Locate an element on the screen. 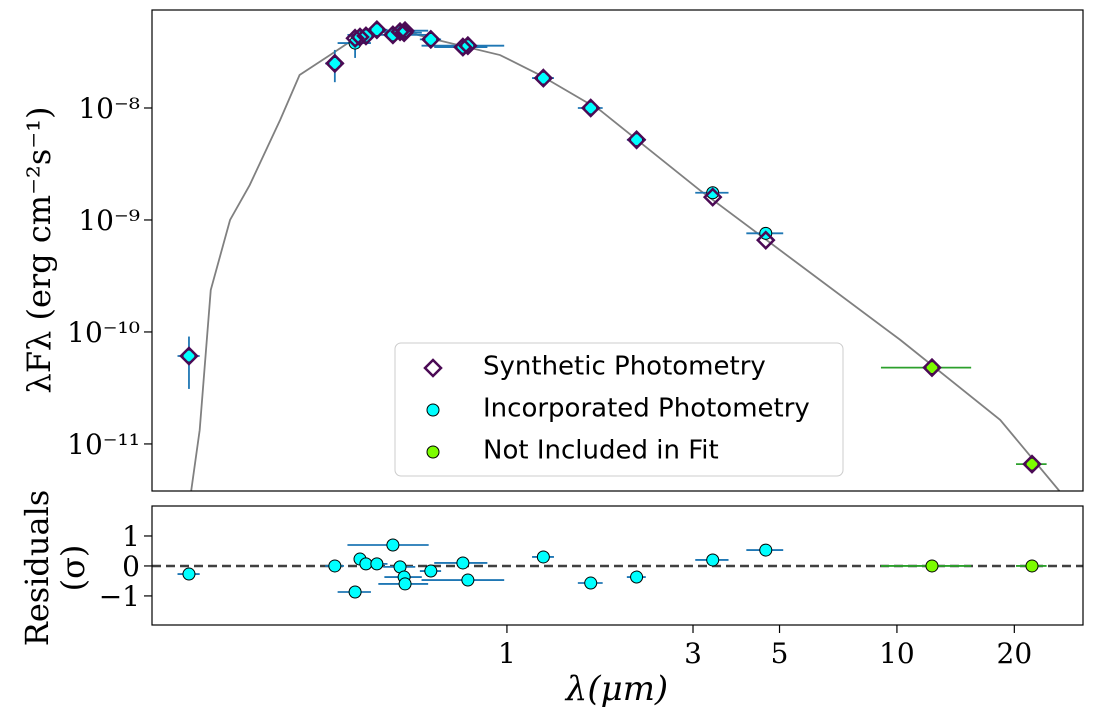 Image resolution: width=1093 pixels, height=720 pixels. y-tick-label: 10⁻⁸ is located at coordinates (109, 108).